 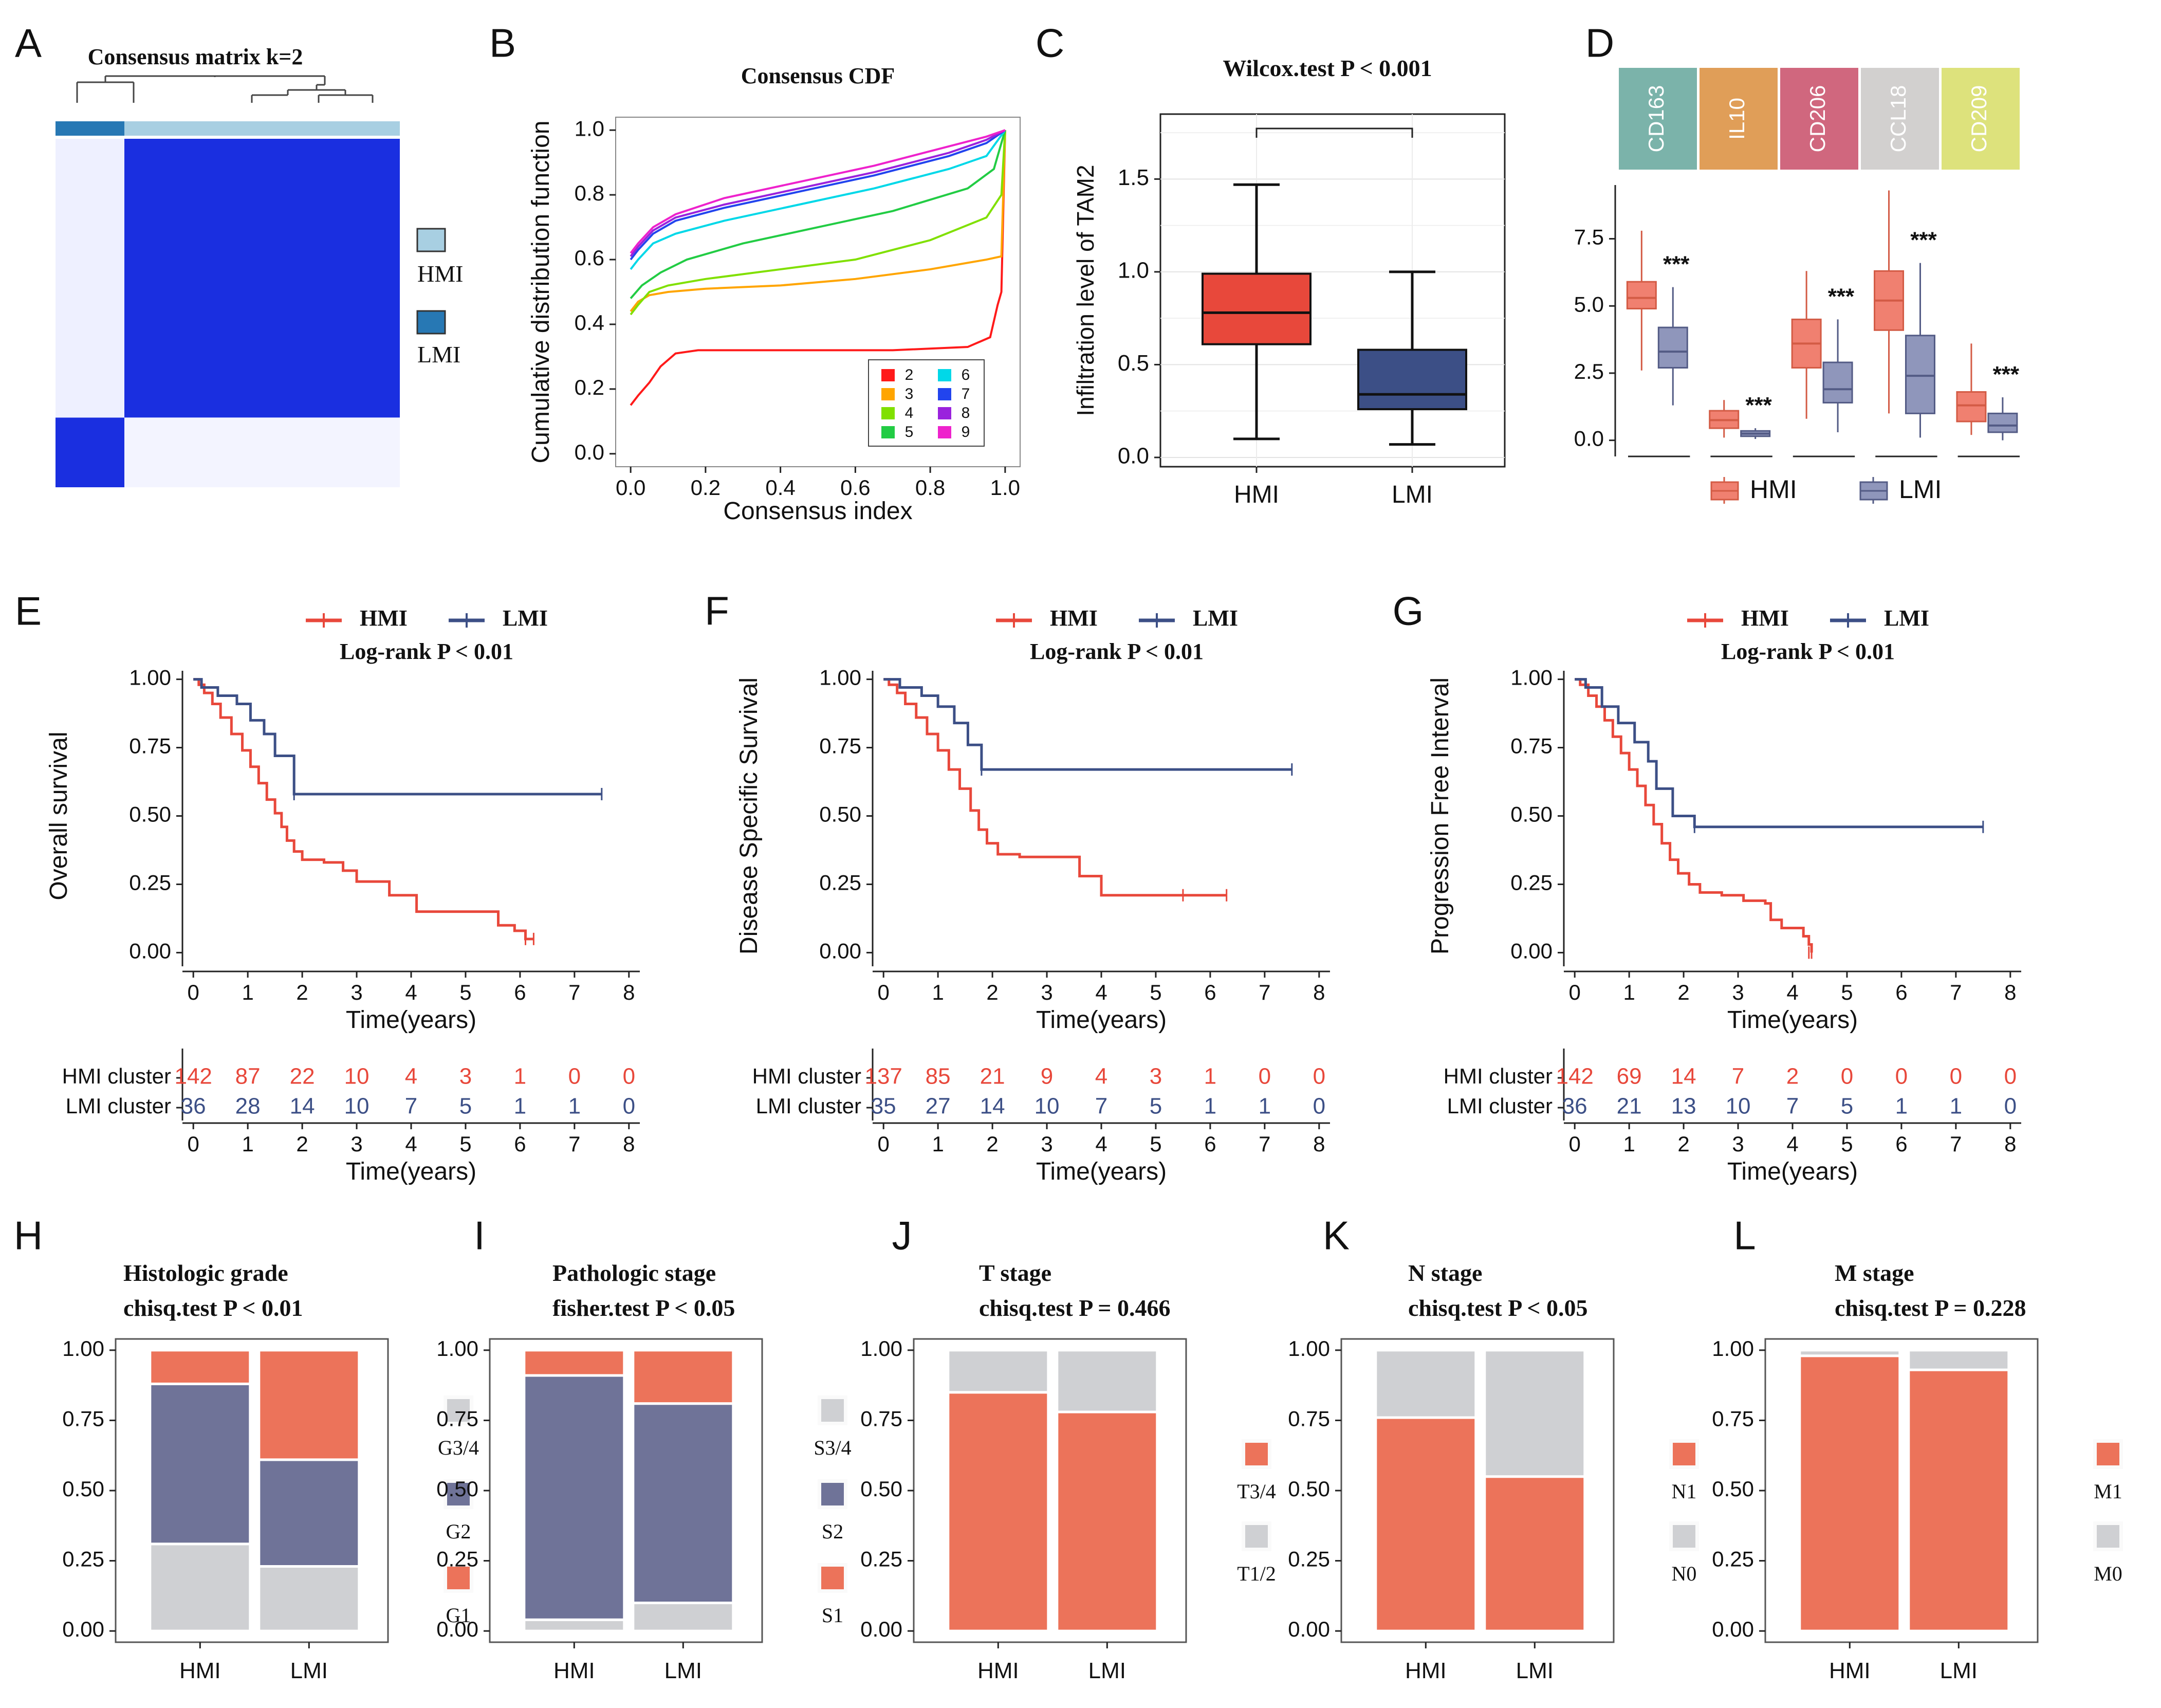 I want to click on y-tick-label: 0.8, so click(x=590, y=193).